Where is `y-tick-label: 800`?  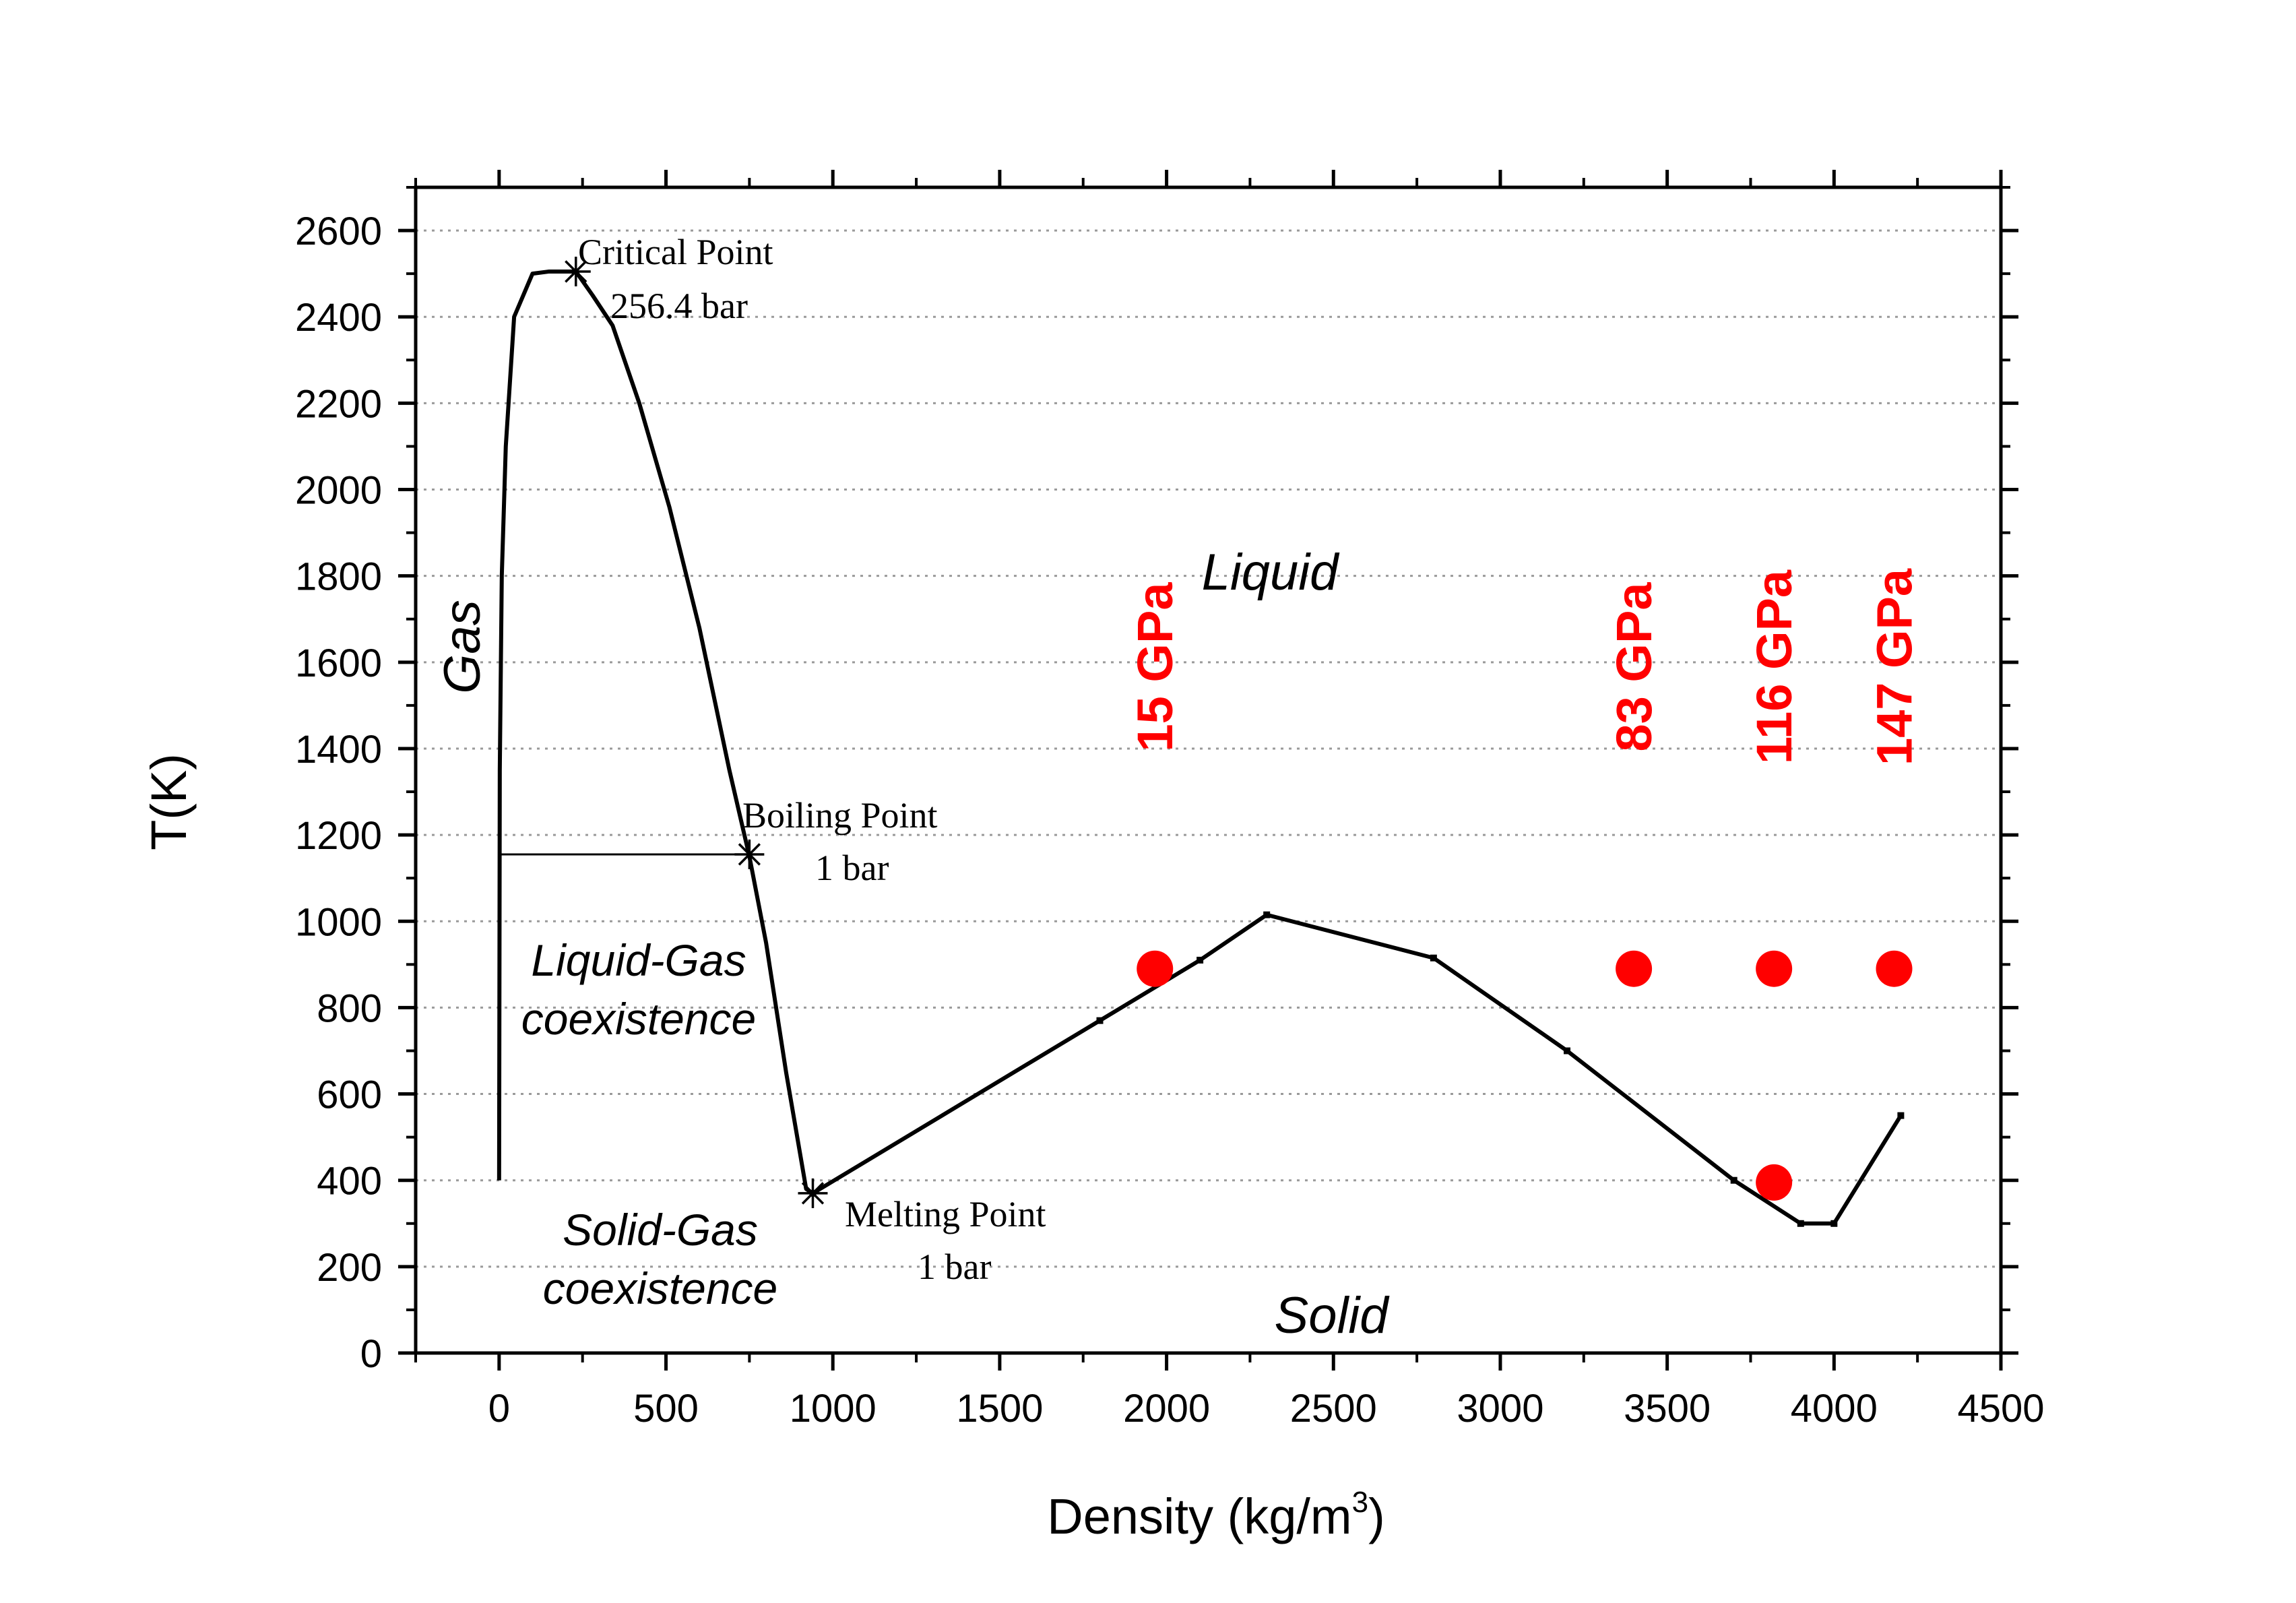
y-tick-label: 800 is located at coordinates (349, 1008).